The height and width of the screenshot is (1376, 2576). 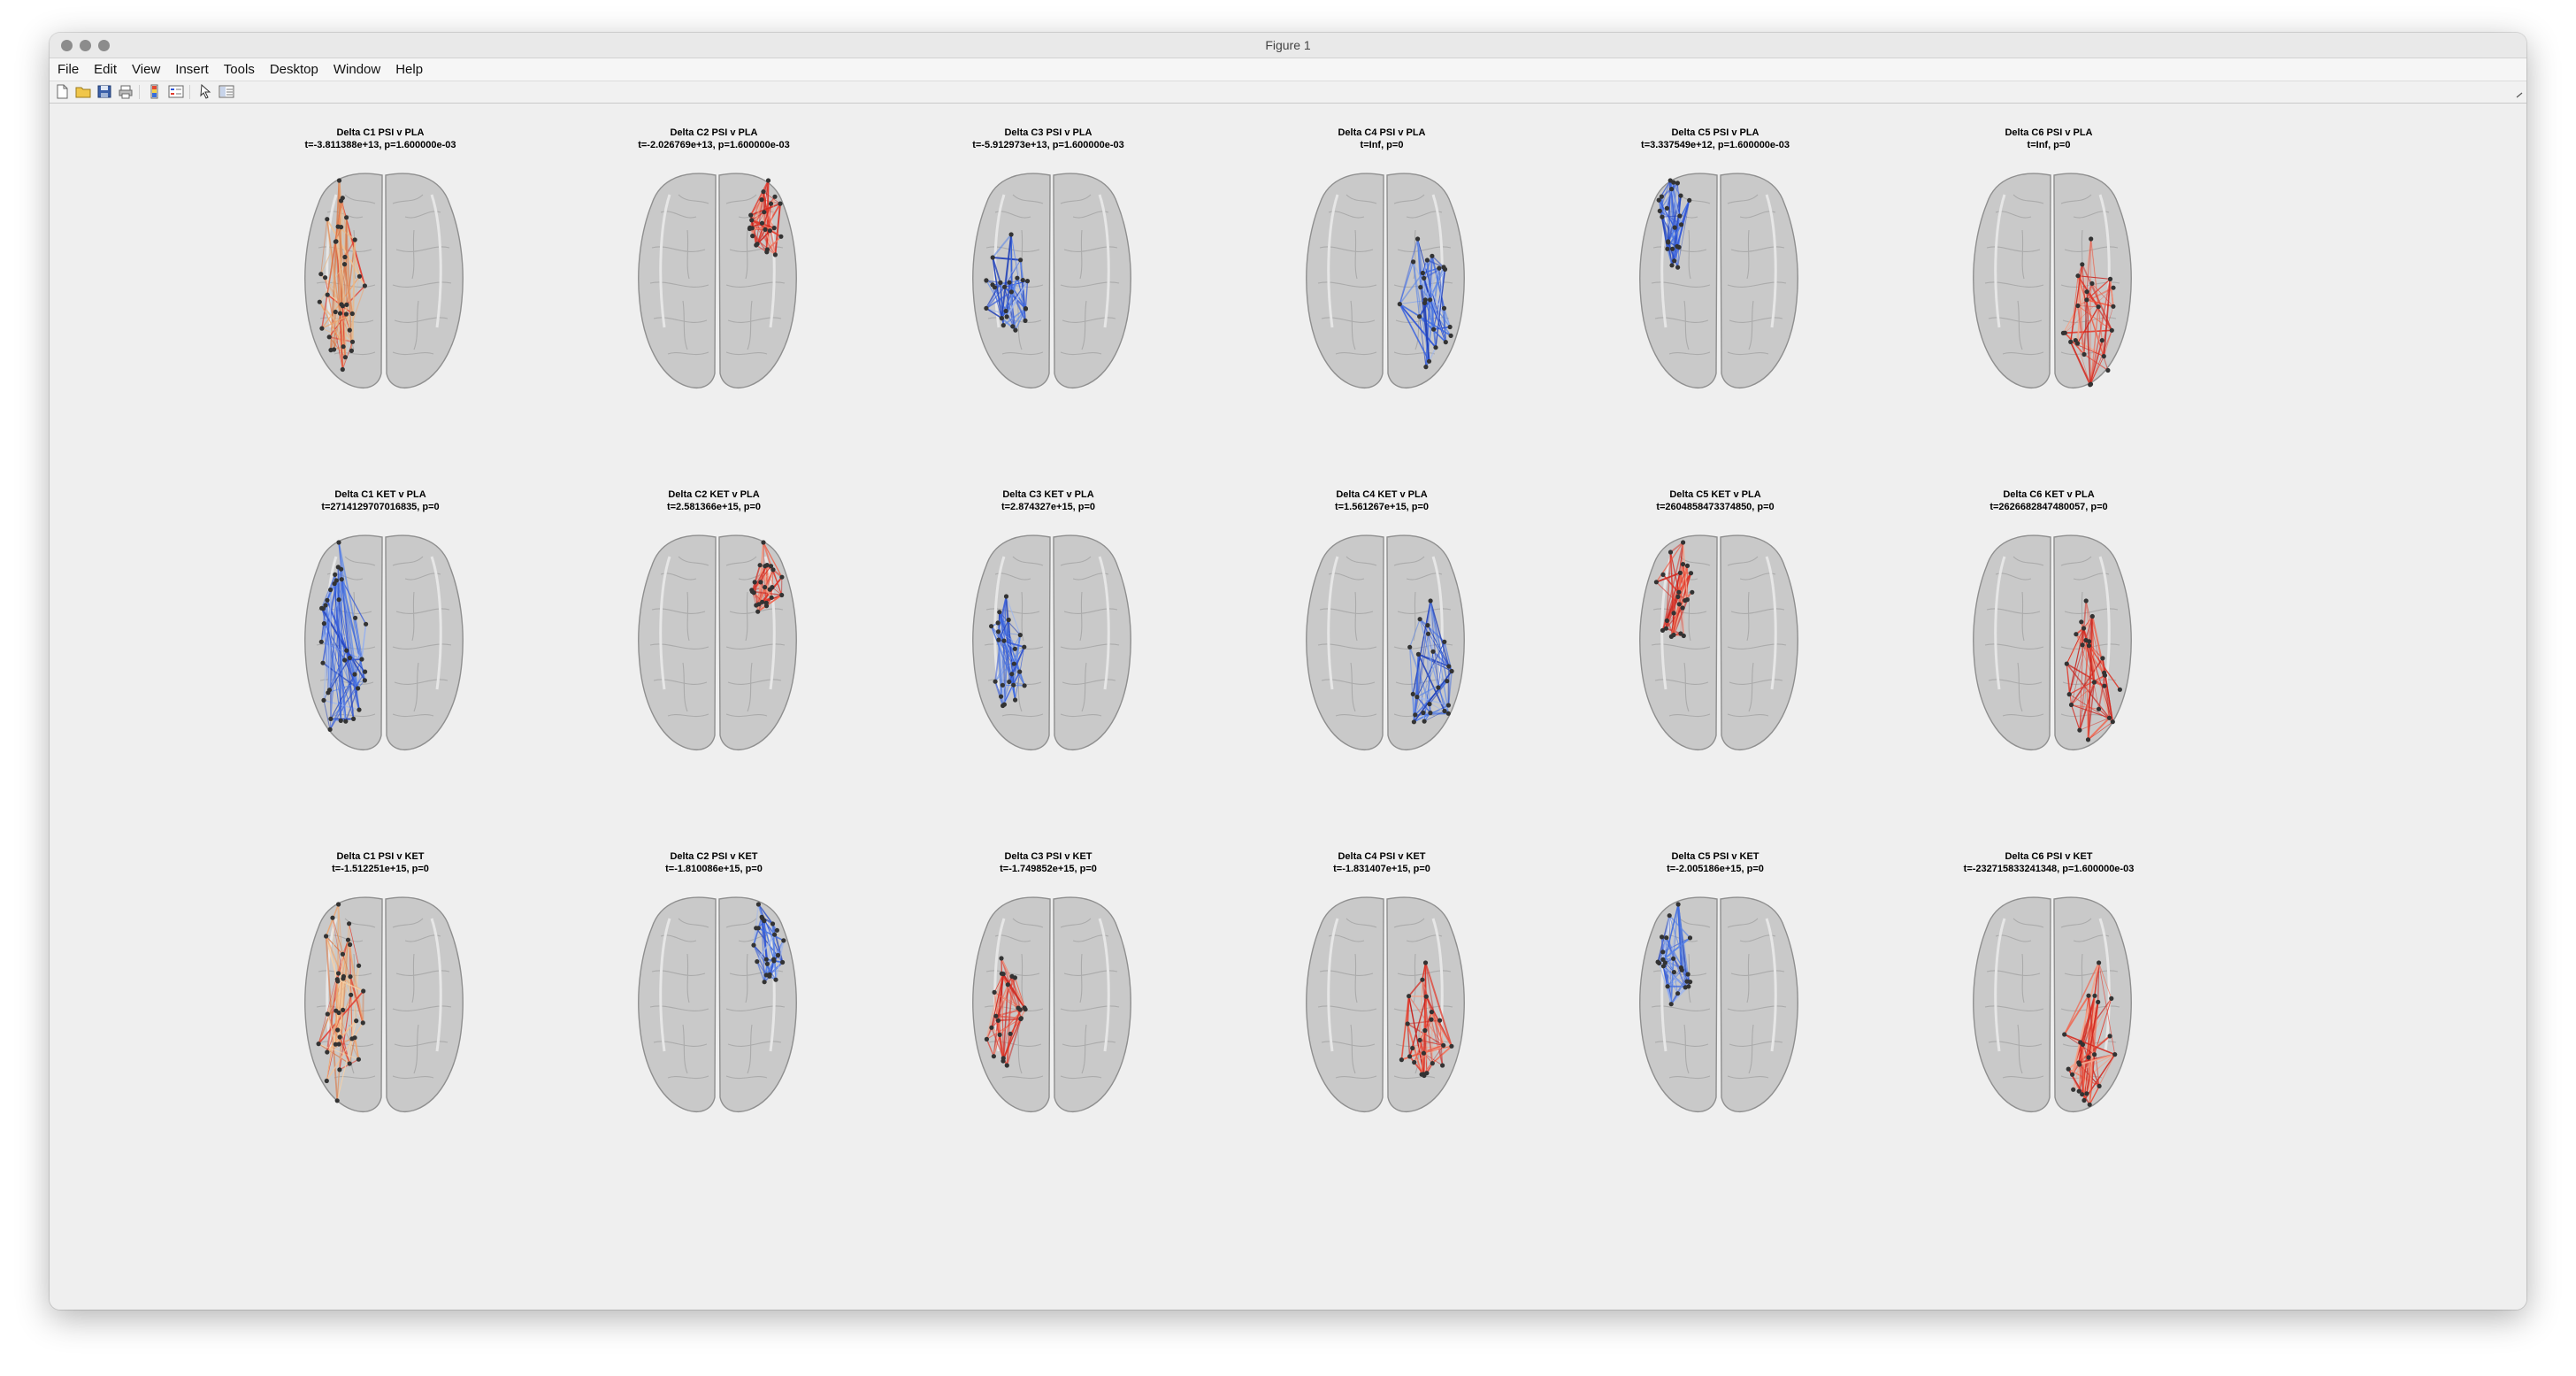 I want to click on subplot-panel: Delta C5 PSI v KET t=-2.005186e+15, p=0, so click(x=1715, y=997).